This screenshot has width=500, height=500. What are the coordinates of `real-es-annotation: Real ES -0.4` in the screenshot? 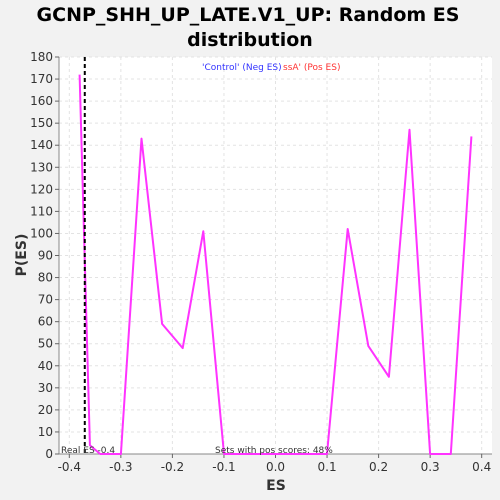 It's located at (88, 451).